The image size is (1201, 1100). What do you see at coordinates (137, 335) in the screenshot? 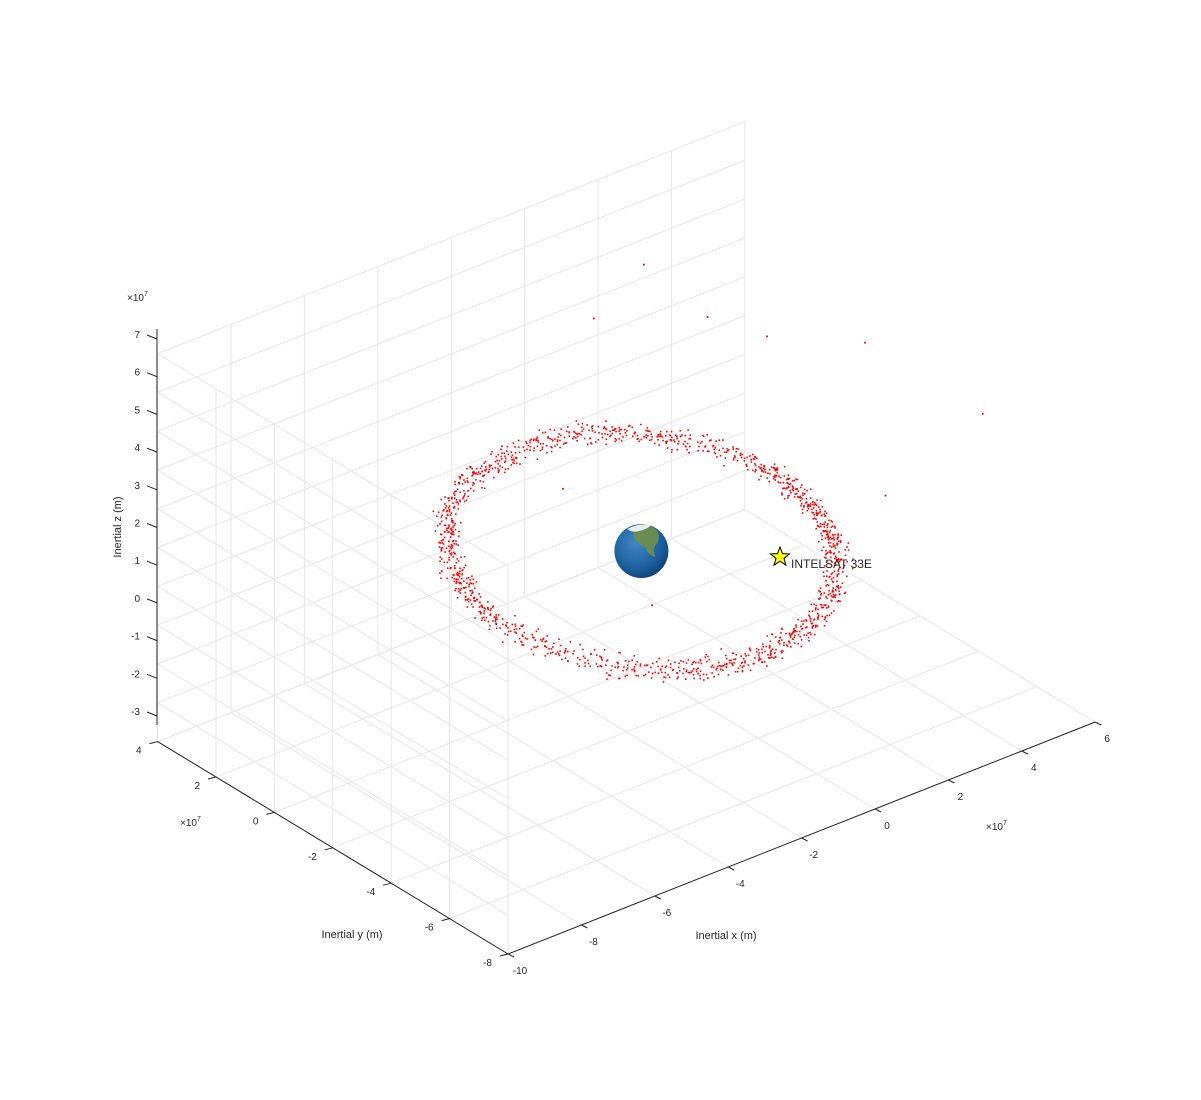
I see `z-tick-label: 7` at bounding box center [137, 335].